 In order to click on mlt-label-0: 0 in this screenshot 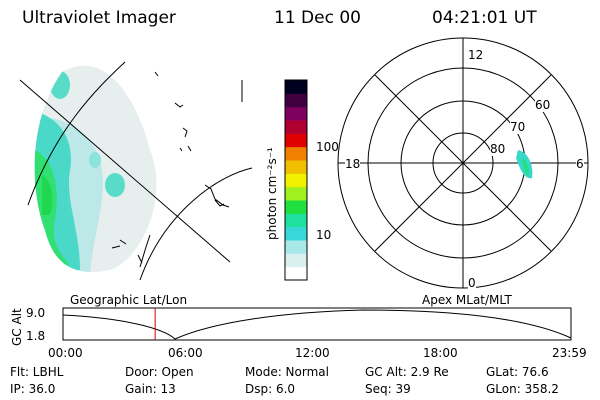, I will do `click(472, 283)`.